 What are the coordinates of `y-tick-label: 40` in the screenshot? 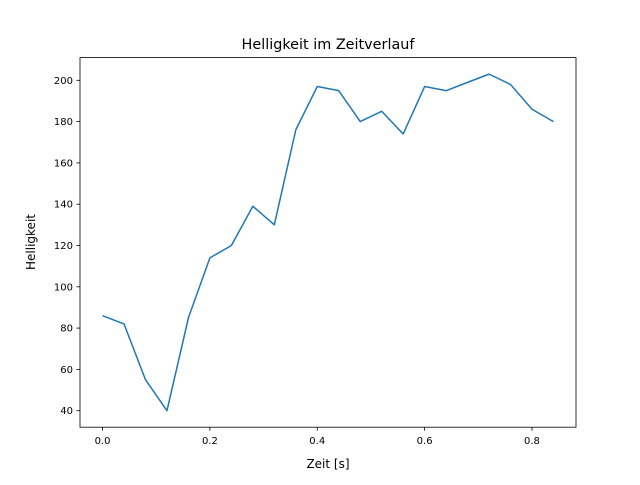 It's located at (66, 411).